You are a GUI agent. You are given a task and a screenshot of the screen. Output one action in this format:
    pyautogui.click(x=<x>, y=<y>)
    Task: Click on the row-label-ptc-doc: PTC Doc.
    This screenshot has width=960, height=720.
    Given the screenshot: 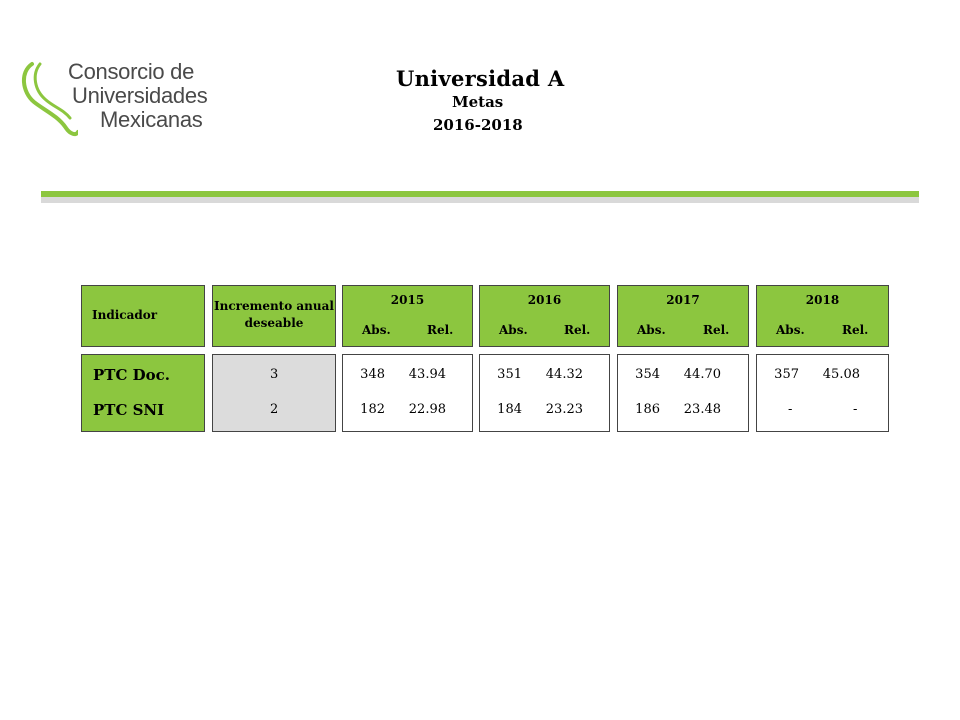 What is the action you would take?
    pyautogui.click(x=131, y=375)
    